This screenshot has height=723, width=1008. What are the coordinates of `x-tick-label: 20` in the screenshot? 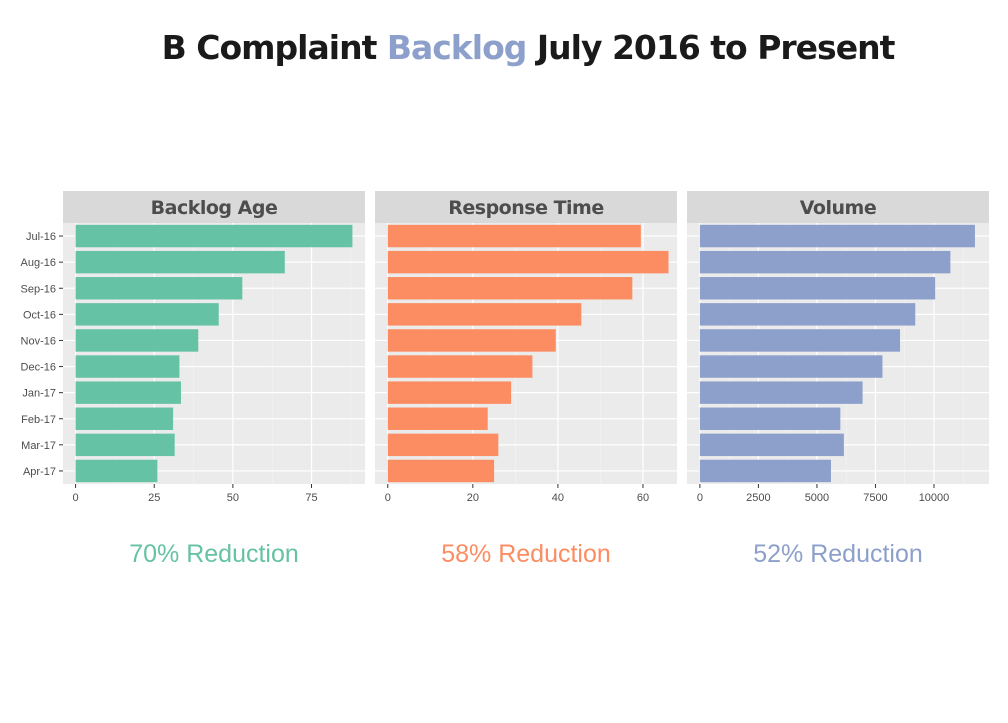 It's located at (473, 498).